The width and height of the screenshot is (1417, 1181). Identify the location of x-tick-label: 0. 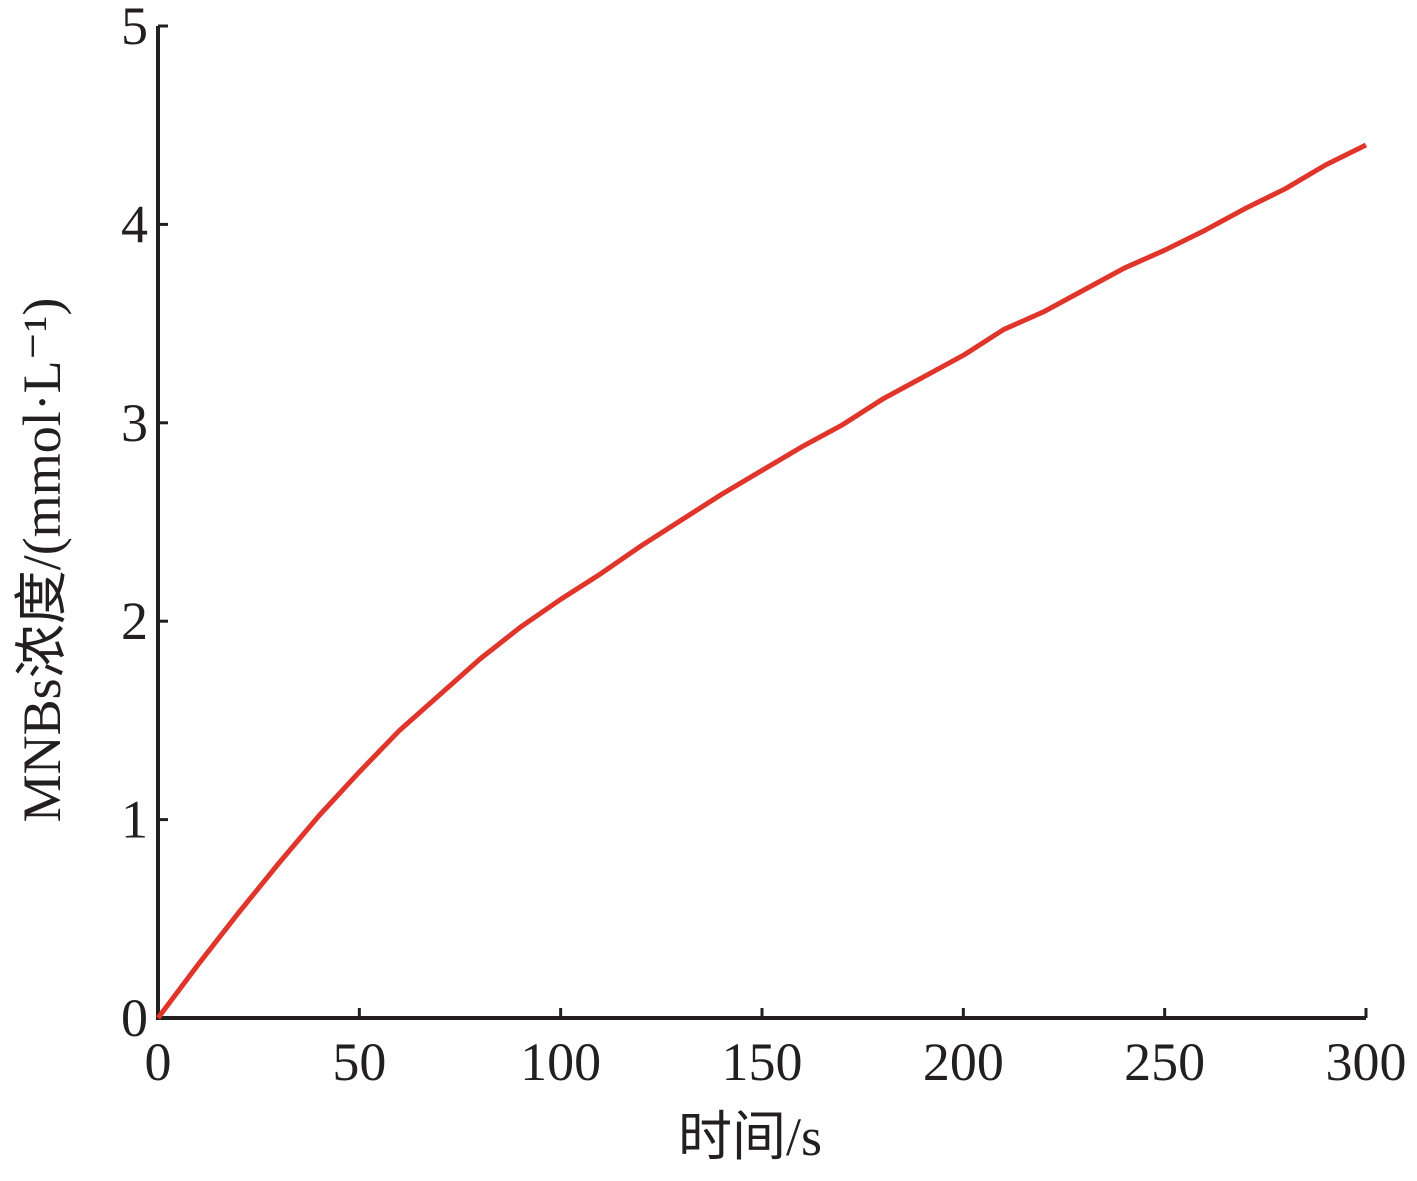
(158, 1062).